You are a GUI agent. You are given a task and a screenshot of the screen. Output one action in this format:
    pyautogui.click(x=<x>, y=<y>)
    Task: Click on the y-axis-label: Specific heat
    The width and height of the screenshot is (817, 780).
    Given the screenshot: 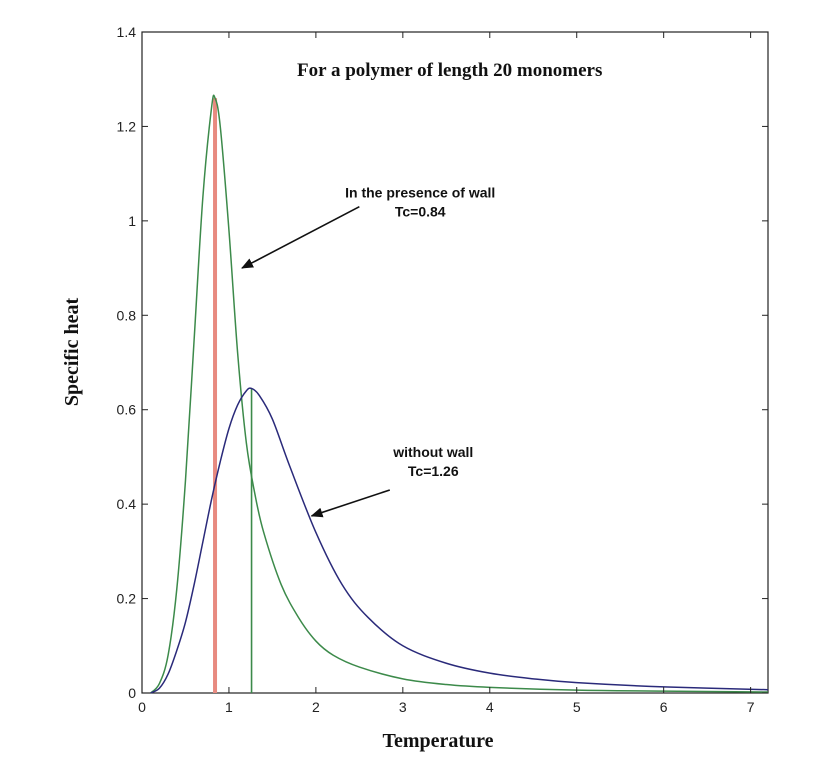 What is the action you would take?
    pyautogui.click(x=72, y=352)
    